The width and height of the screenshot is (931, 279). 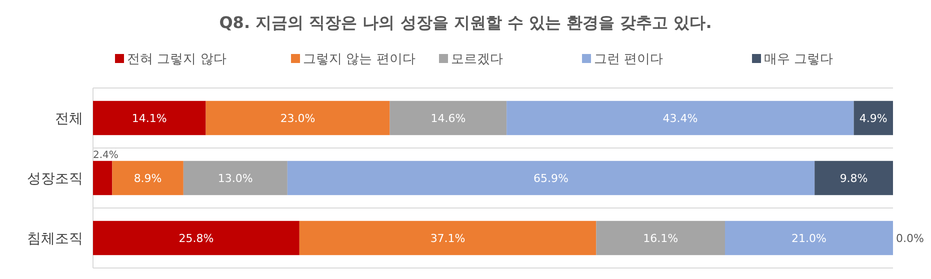 I want to click on data-label: 16.1%, so click(x=660, y=238).